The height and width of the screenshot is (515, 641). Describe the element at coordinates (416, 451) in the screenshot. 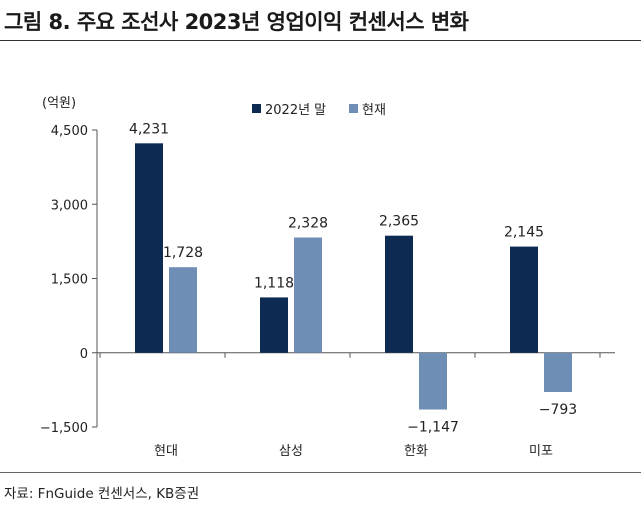

I see `category-label: 한화` at that location.